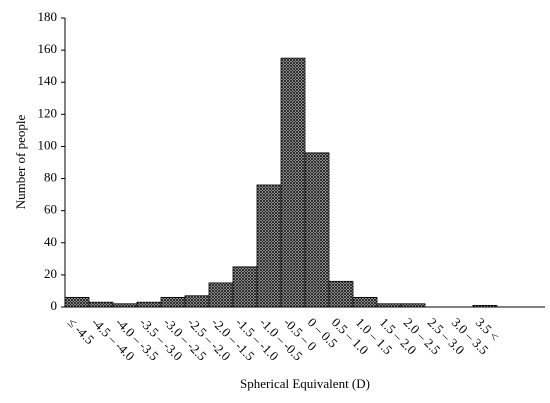  I want to click on y-tick-label: 120, so click(48, 112).